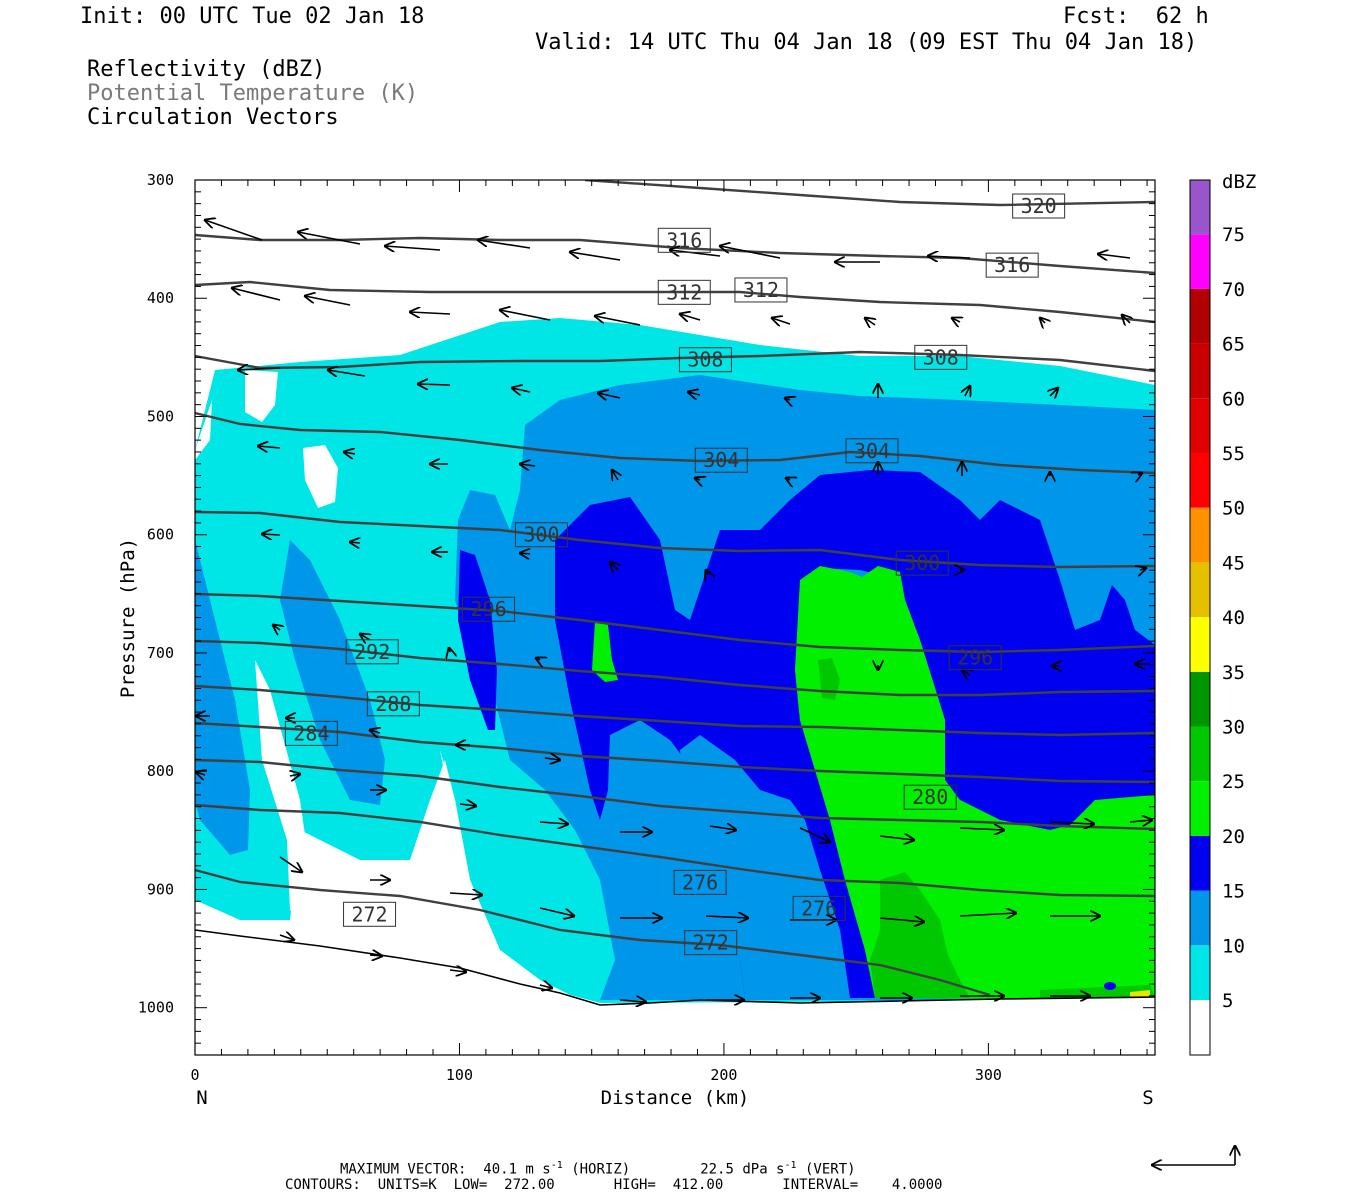 The image size is (1350, 1200). Describe the element at coordinates (206, 69) in the screenshot. I see `field-reflectivity: Reflectivity (dBZ)` at that location.